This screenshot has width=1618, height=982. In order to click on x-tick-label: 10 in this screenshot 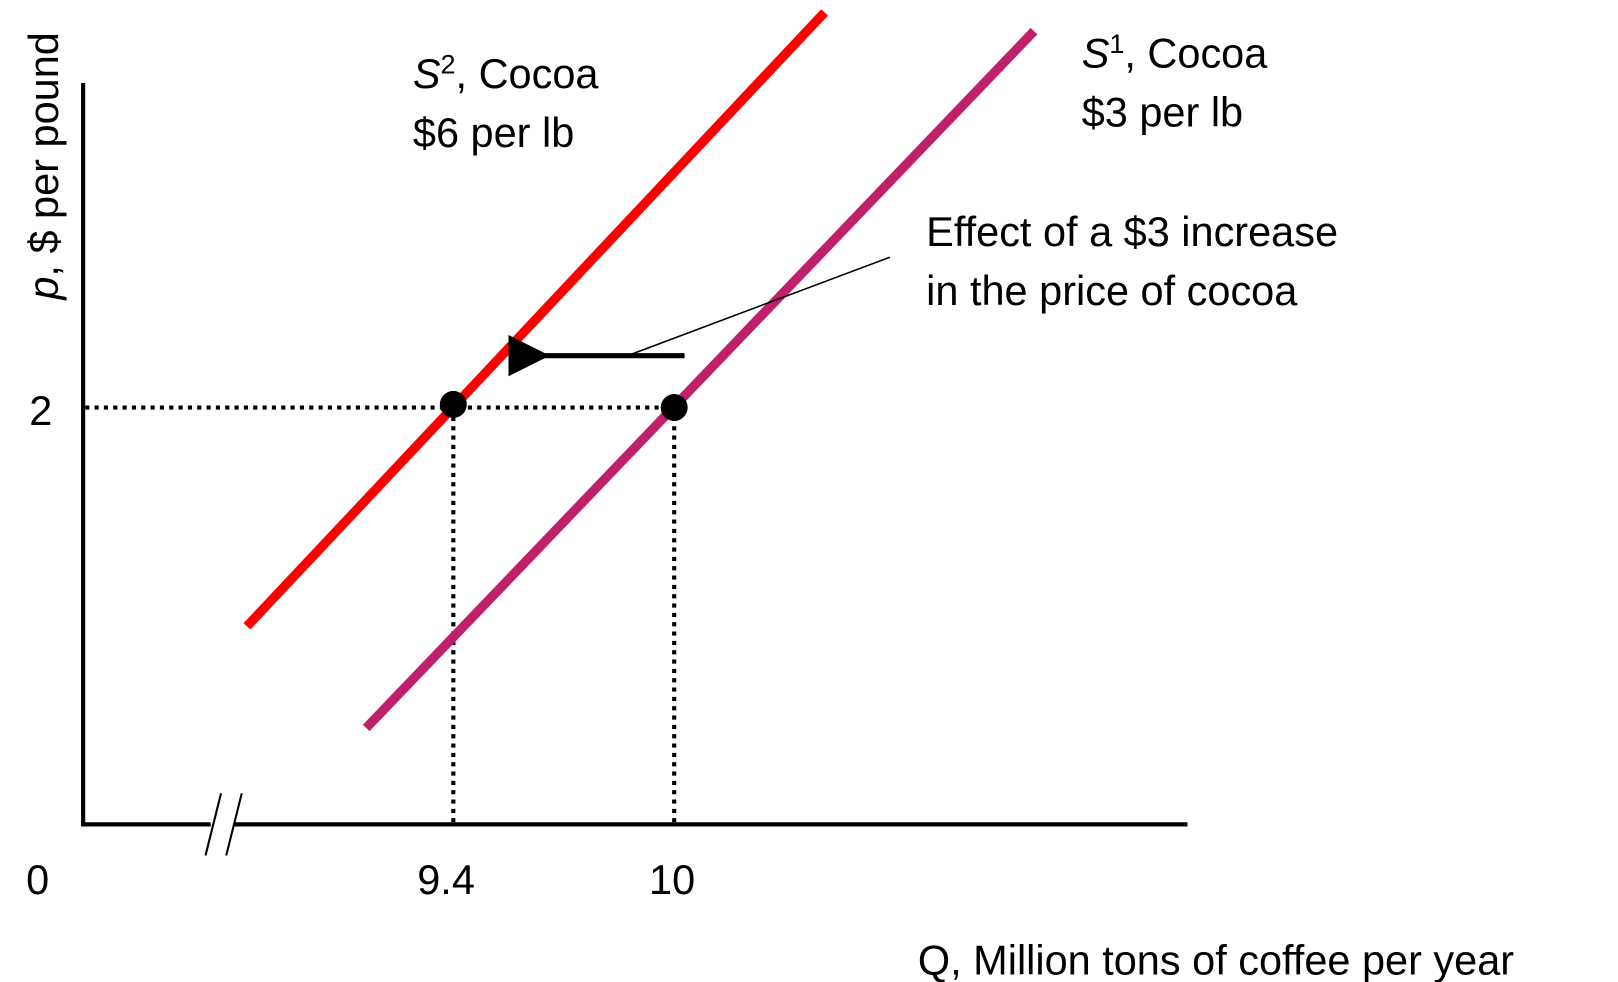, I will do `click(672, 879)`.